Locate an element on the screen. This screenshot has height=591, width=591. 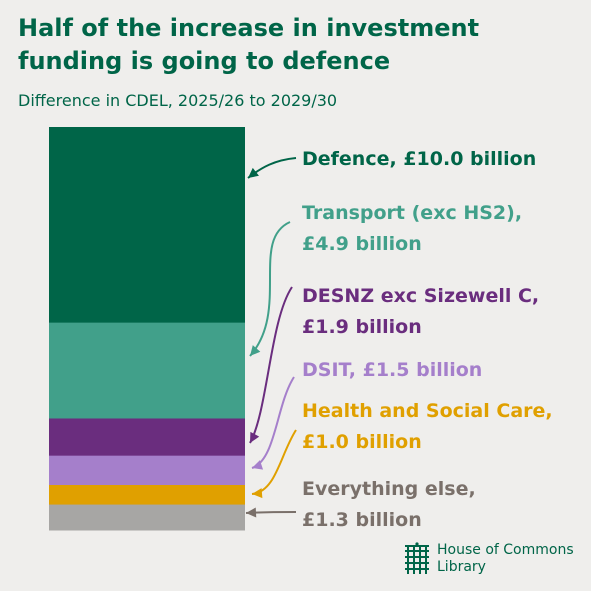
segment-label-dsit: DSIT, £1.5 billion is located at coordinates (392, 370).